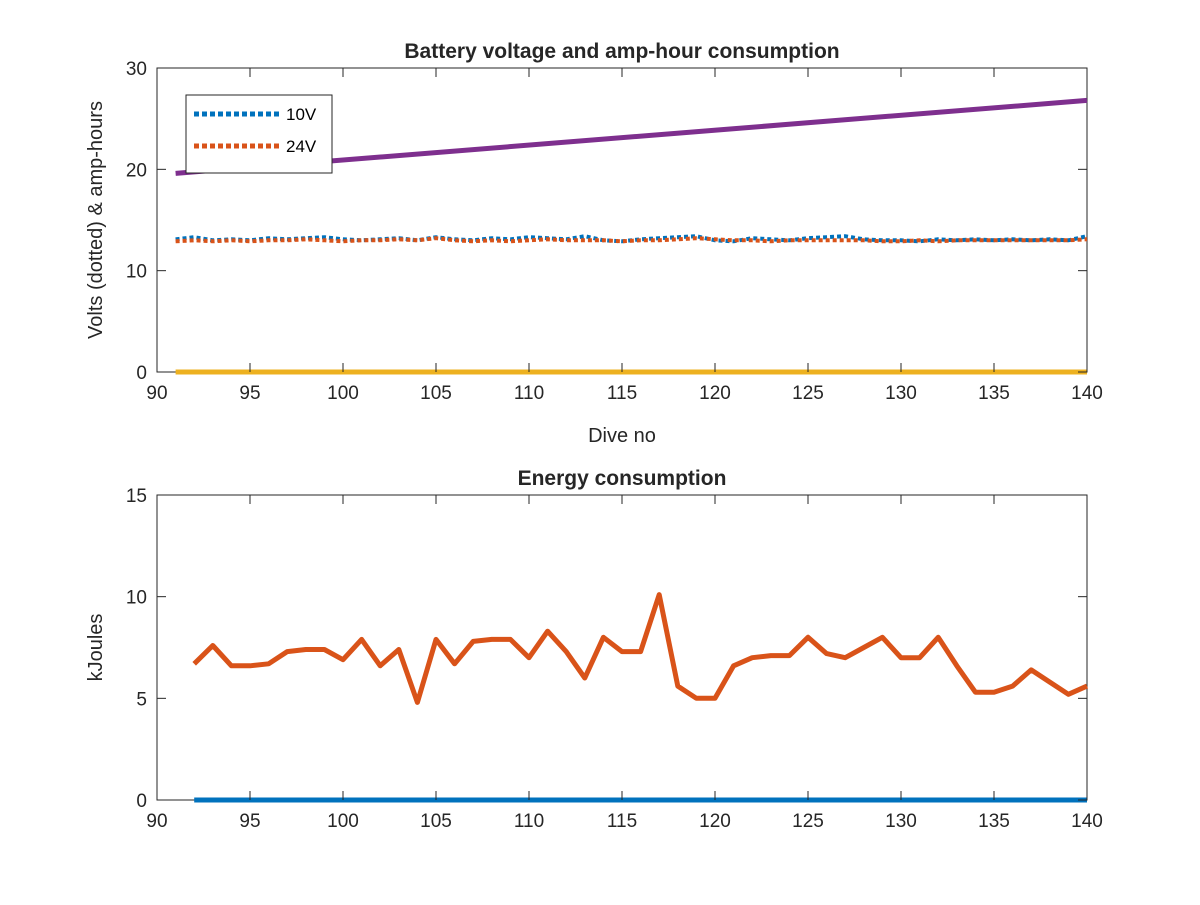  What do you see at coordinates (621, 51) in the screenshot?
I see `chart-title: Battery voltage and amp-hour consumption` at bounding box center [621, 51].